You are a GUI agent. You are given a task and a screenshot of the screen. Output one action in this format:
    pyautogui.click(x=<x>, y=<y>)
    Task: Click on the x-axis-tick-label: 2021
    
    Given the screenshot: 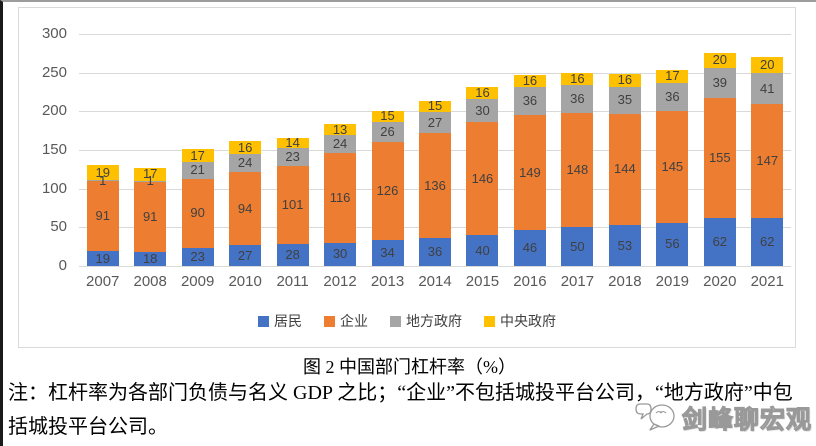 What is the action you would take?
    pyautogui.click(x=767, y=281)
    